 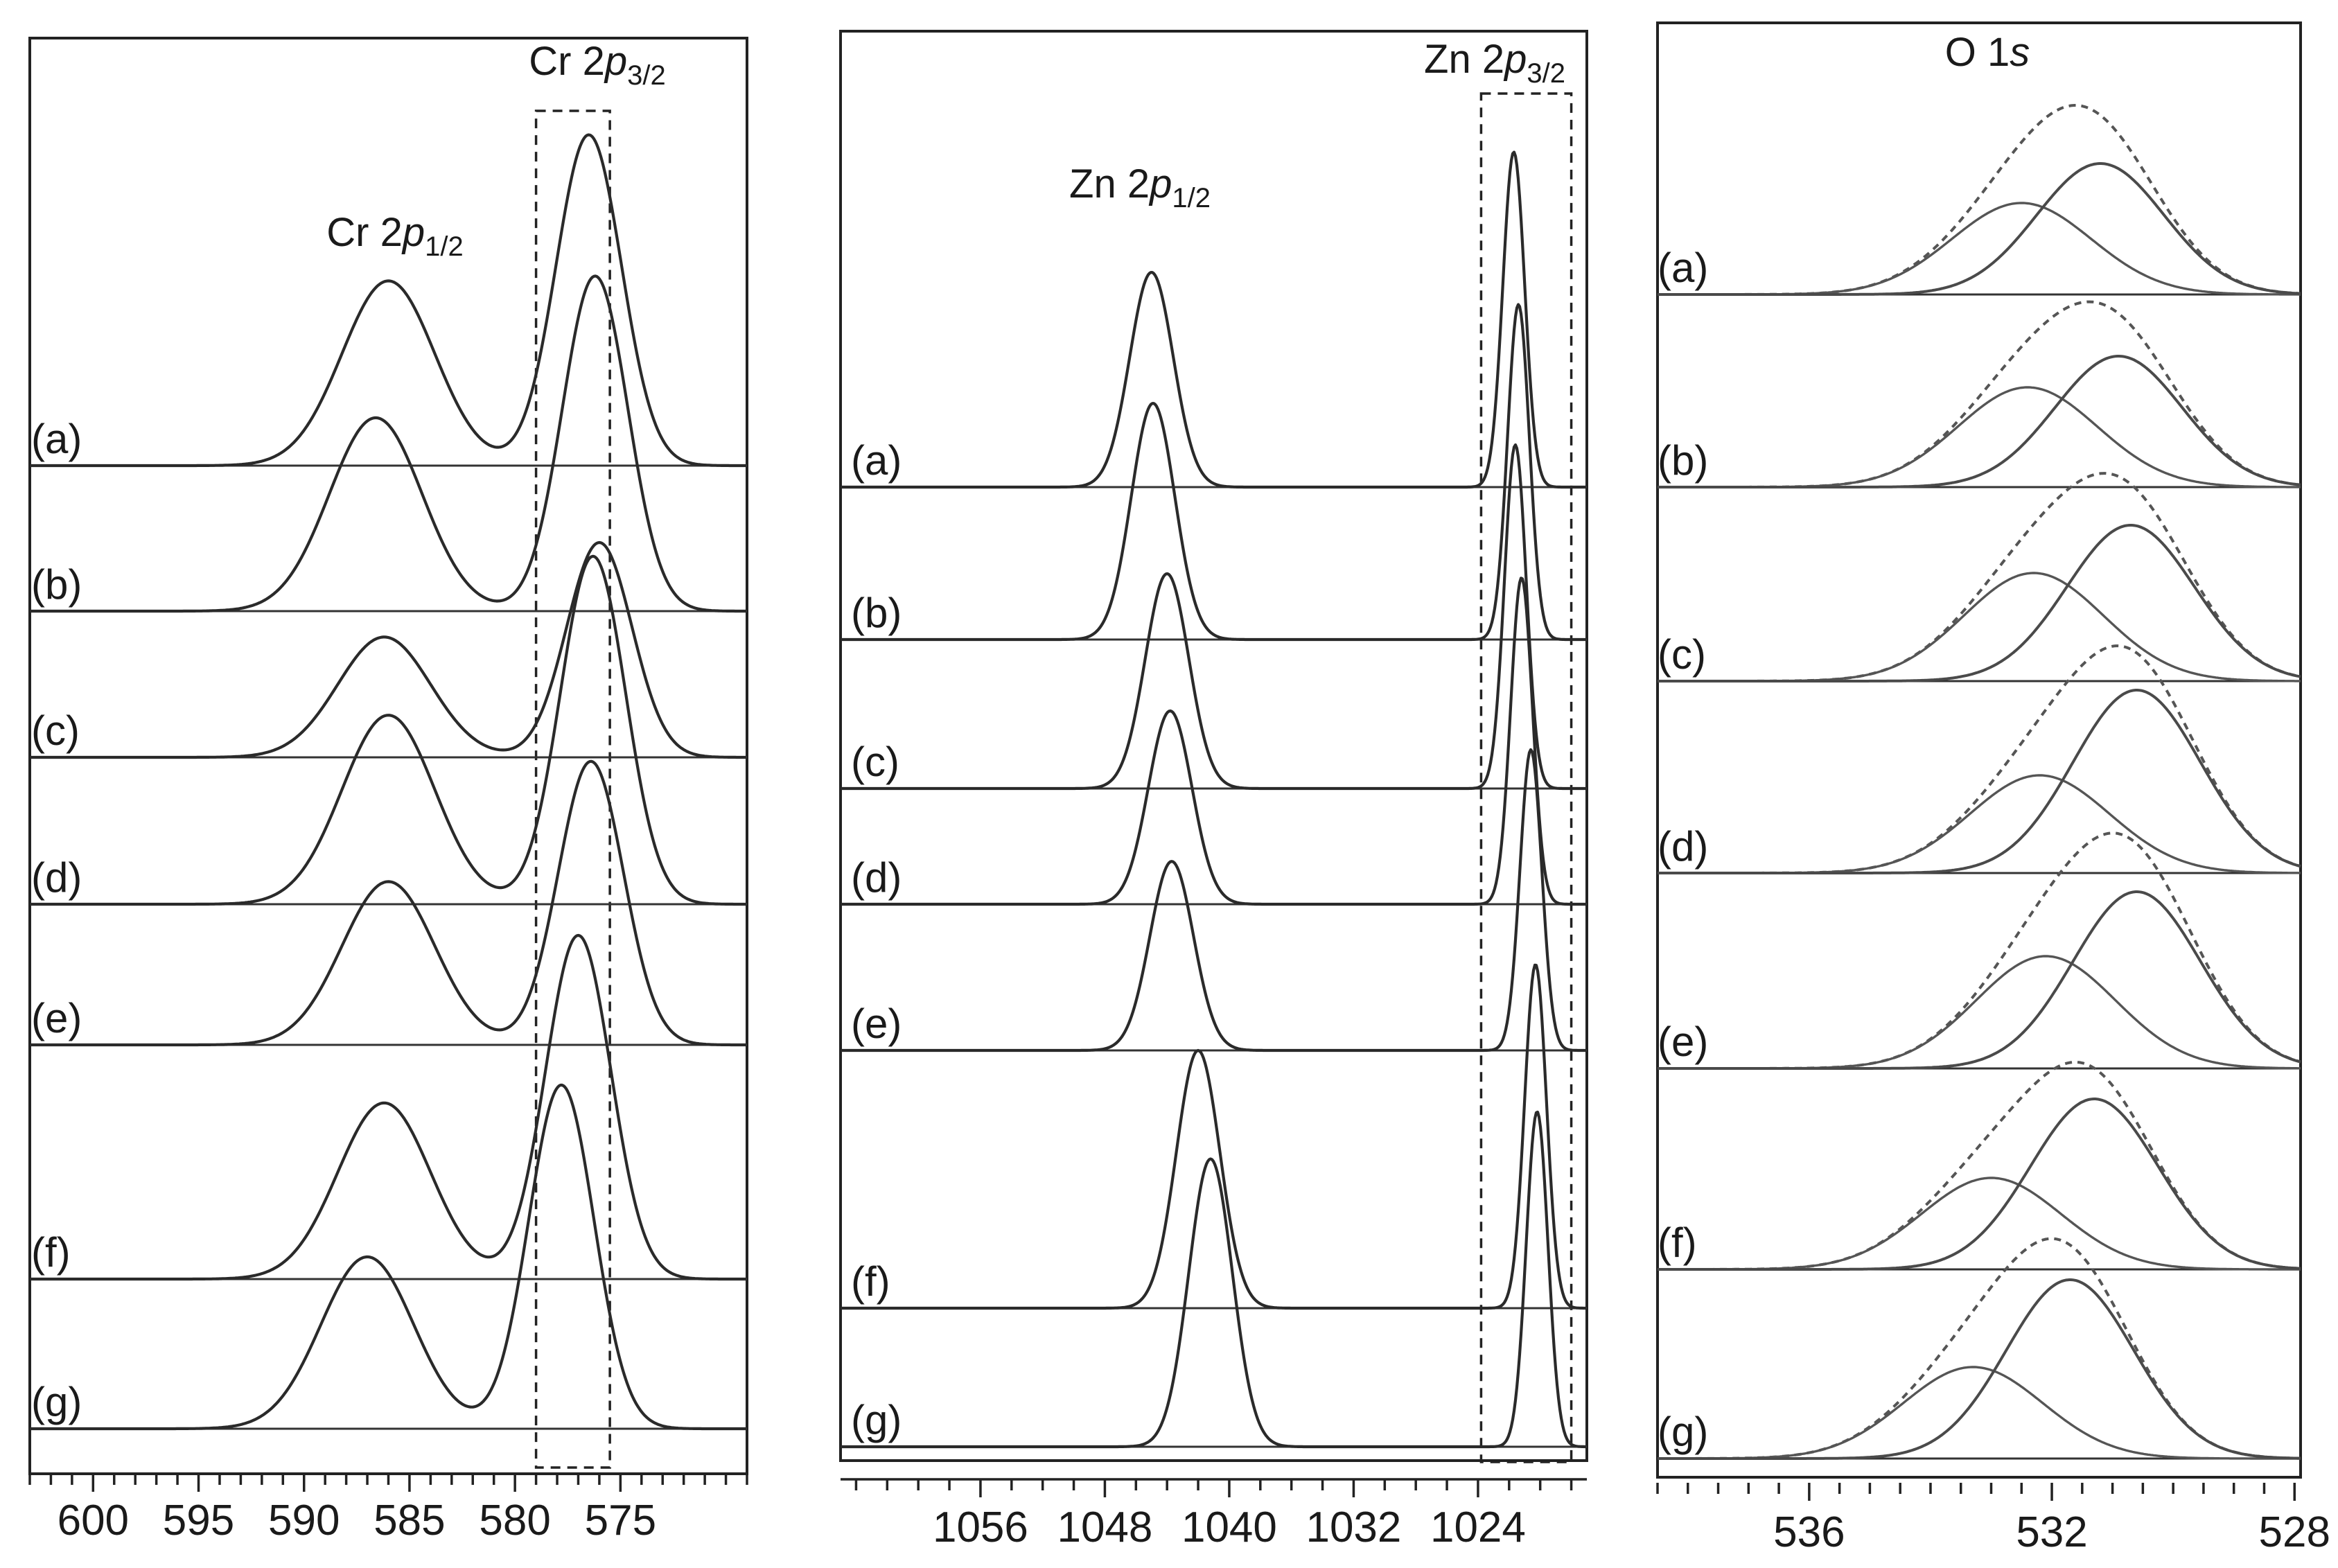 What do you see at coordinates (597, 65) in the screenshot?
I see `peak-label-p32: Cr 2p3/2` at bounding box center [597, 65].